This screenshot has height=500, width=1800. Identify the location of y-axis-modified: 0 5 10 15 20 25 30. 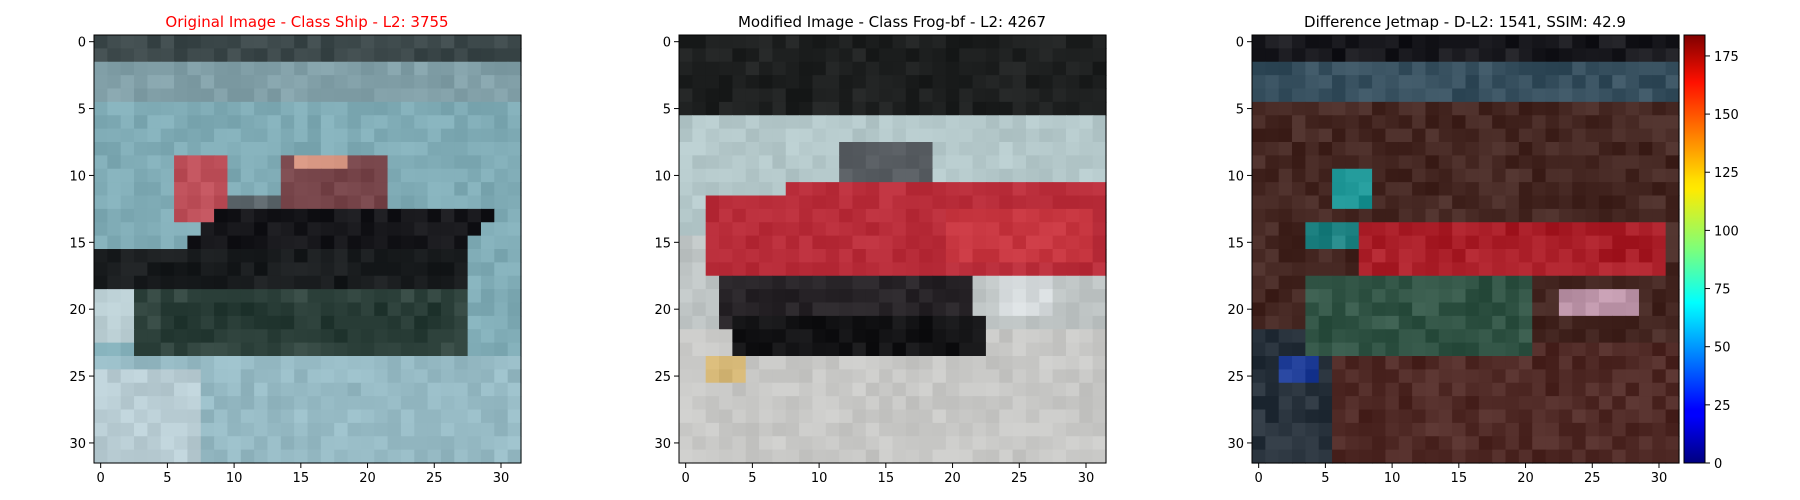
(666, 244).